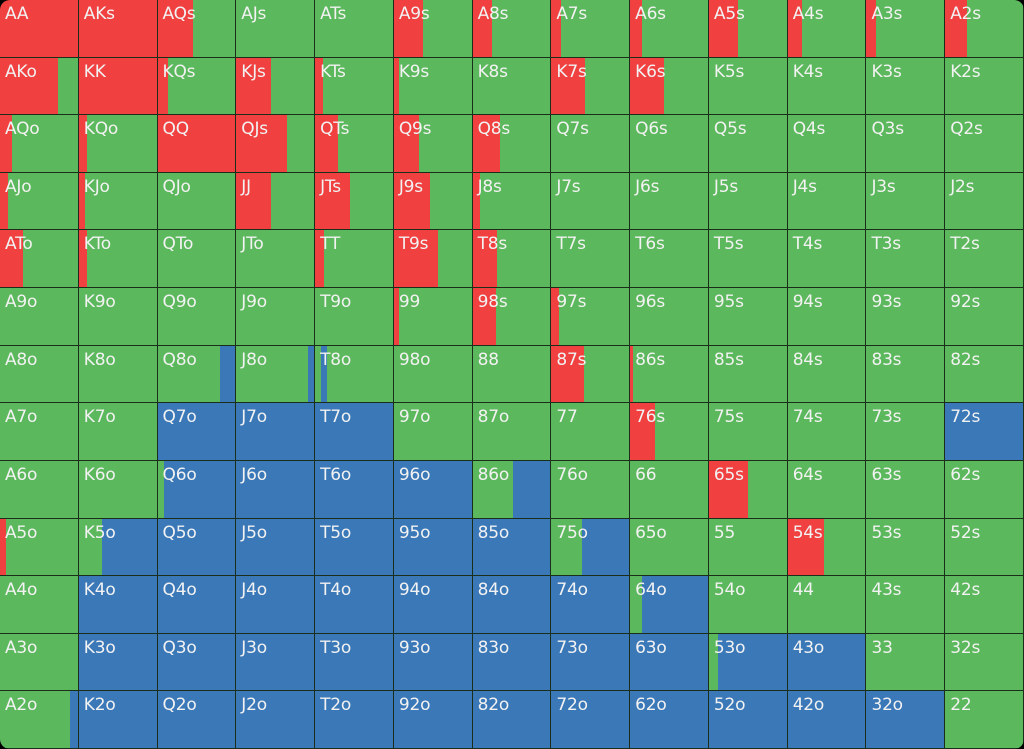 The image size is (1024, 749). Describe the element at coordinates (906, 201) in the screenshot. I see `hand-cell-J3s: J3s` at that location.